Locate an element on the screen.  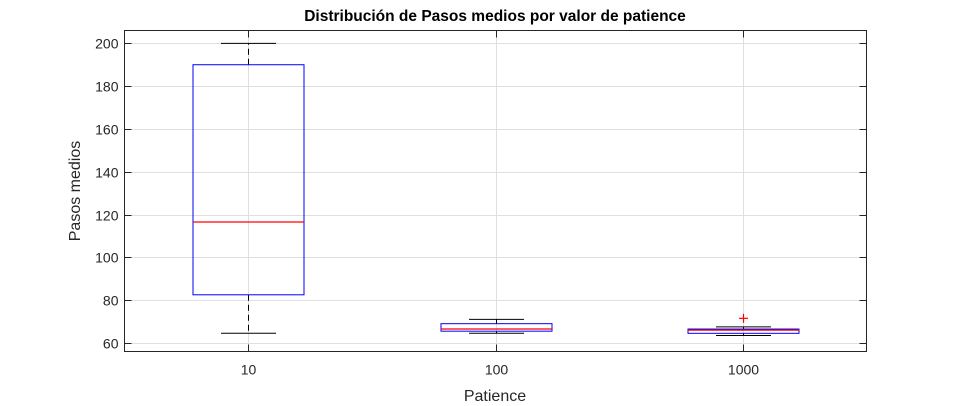
x-tick-label: 100 is located at coordinates (497, 370).